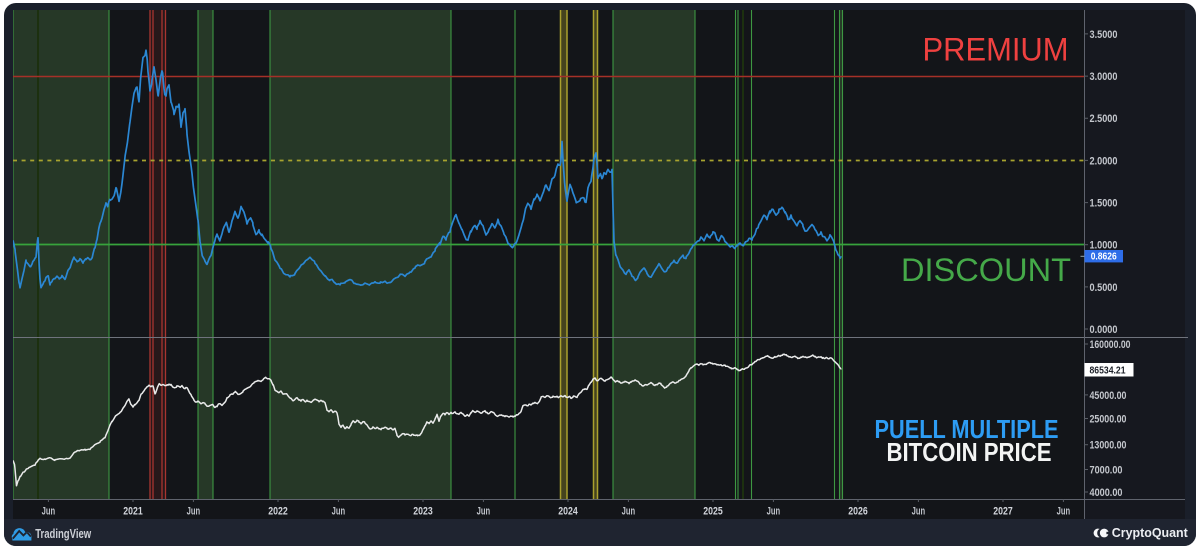  What do you see at coordinates (1003, 512) in the screenshot?
I see `svg-text: 2027` at bounding box center [1003, 512].